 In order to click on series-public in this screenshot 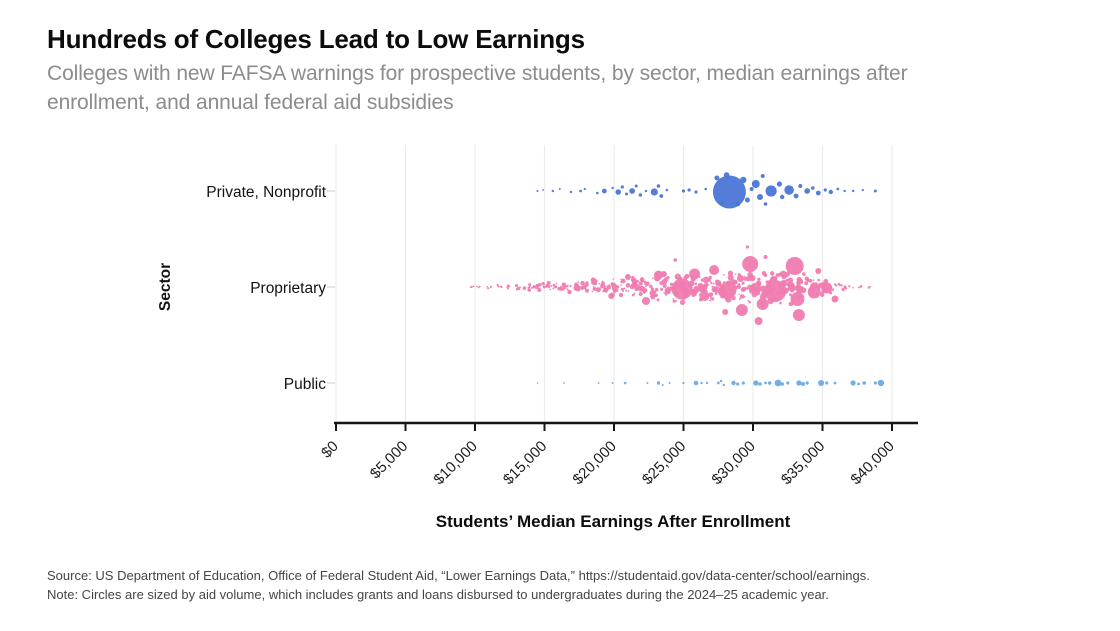, I will do `click(710, 383)`.